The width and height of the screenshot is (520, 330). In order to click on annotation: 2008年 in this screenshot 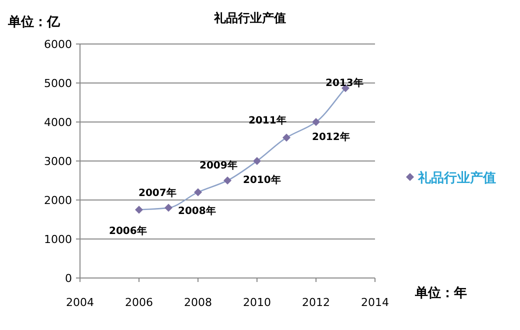, I will do `click(197, 211)`.